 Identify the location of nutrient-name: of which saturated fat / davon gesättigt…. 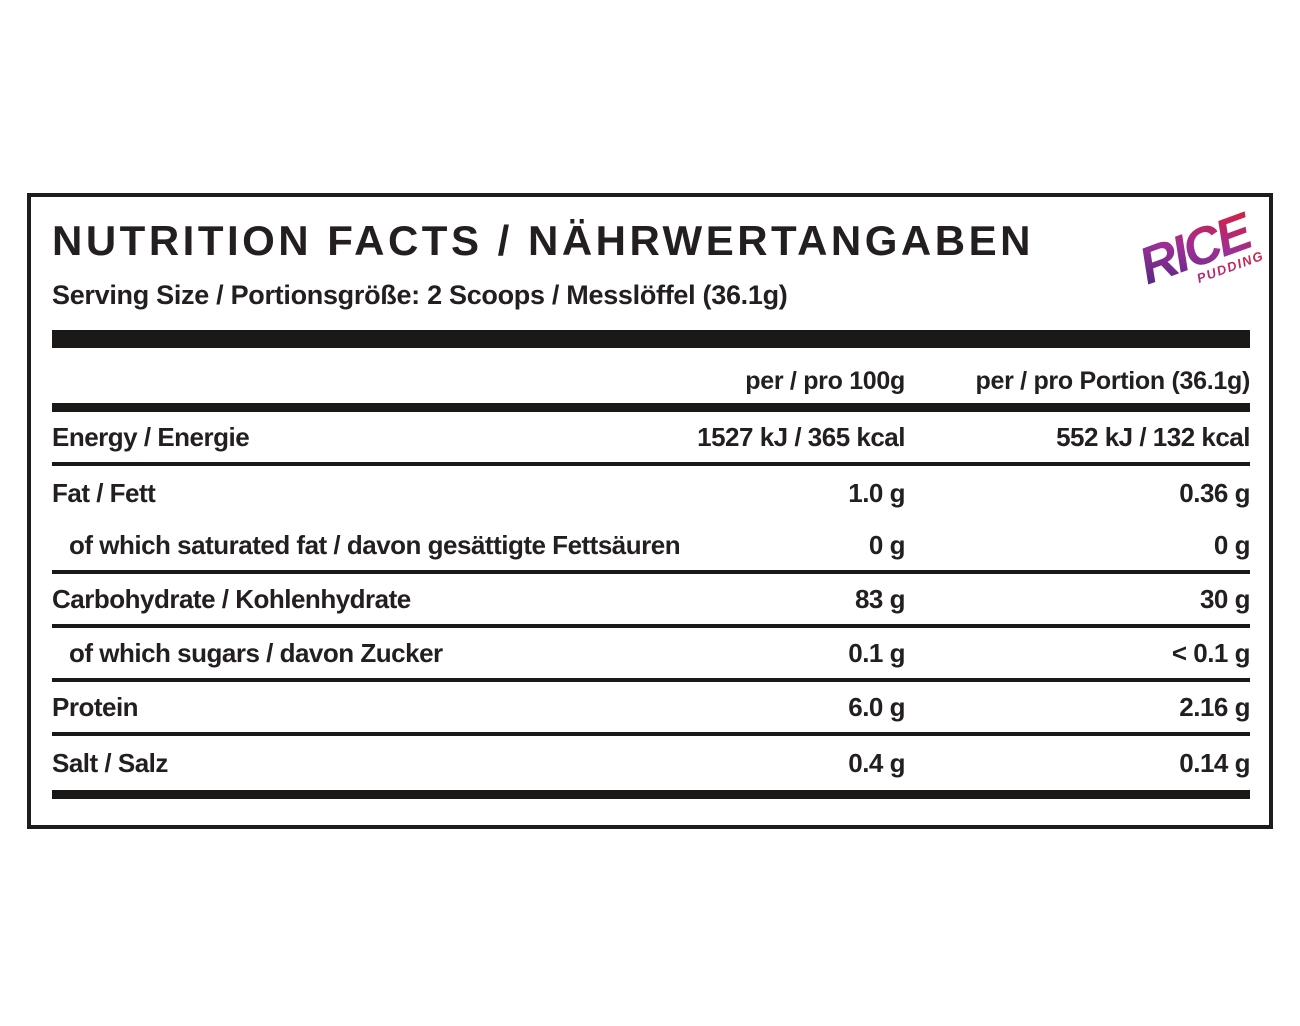
(375, 544).